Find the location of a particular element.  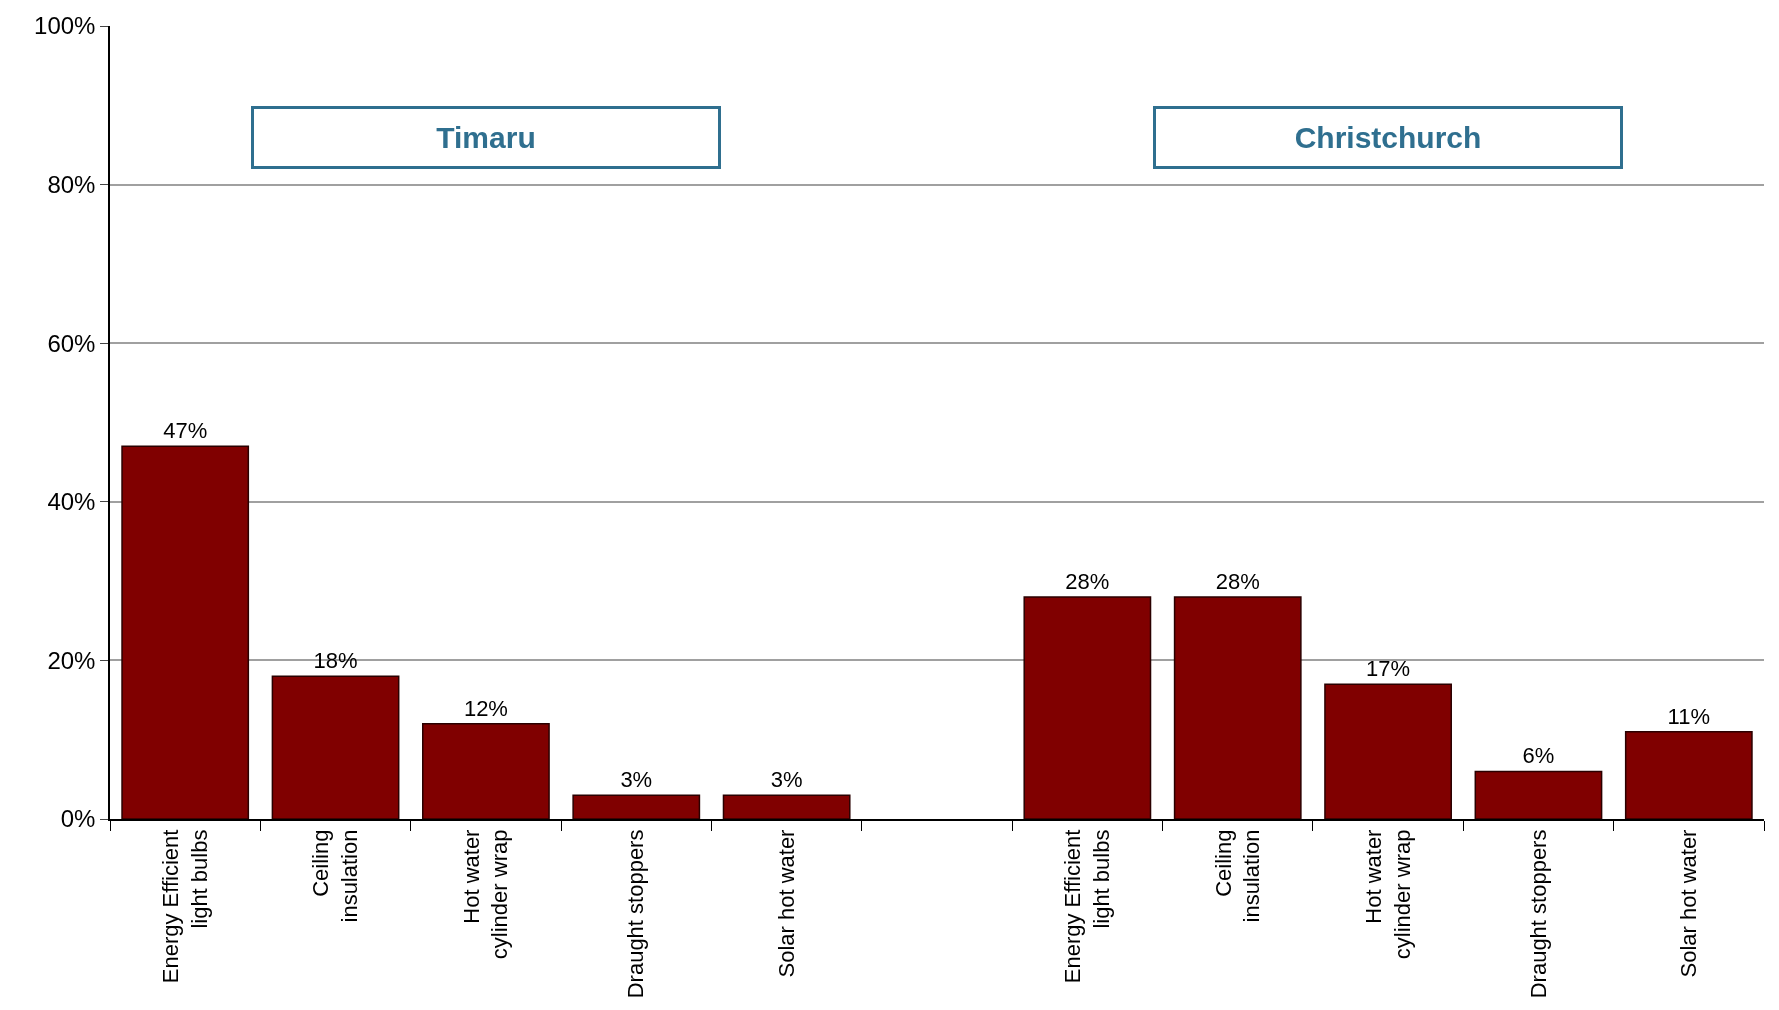

data-label: 6% is located at coordinates (1538, 756).